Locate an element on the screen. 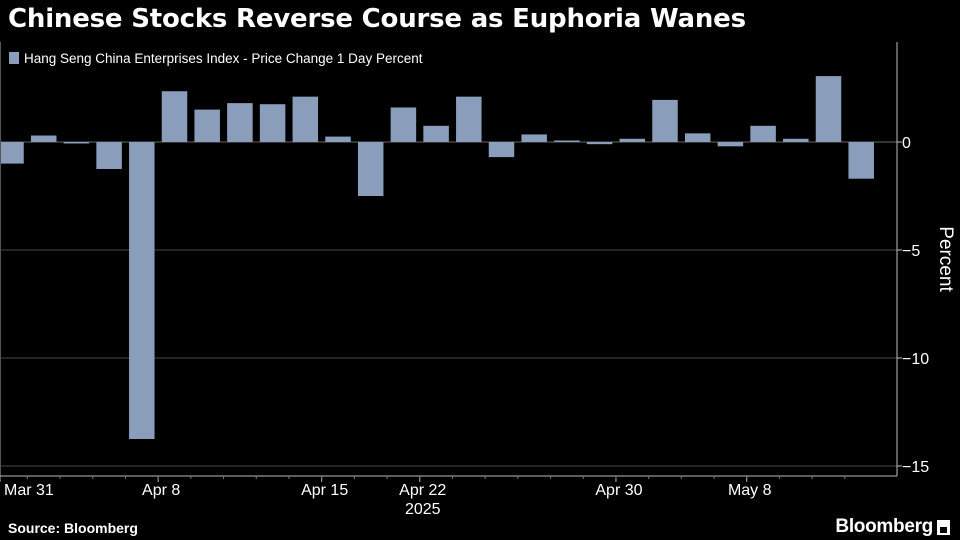 This screenshot has width=960, height=540. bloomberg-terminal-icon is located at coordinates (943, 527).